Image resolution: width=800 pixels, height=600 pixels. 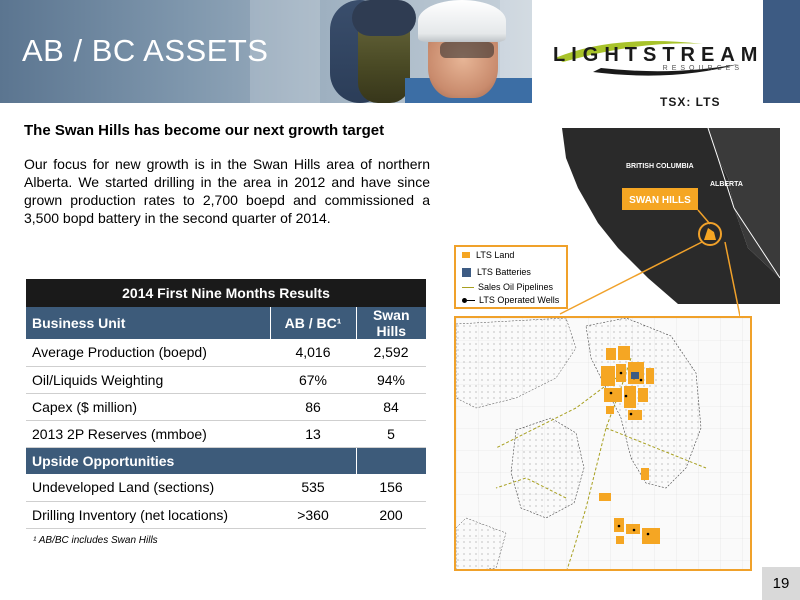 I want to click on ab-bc-value: 67%, so click(x=313, y=380).